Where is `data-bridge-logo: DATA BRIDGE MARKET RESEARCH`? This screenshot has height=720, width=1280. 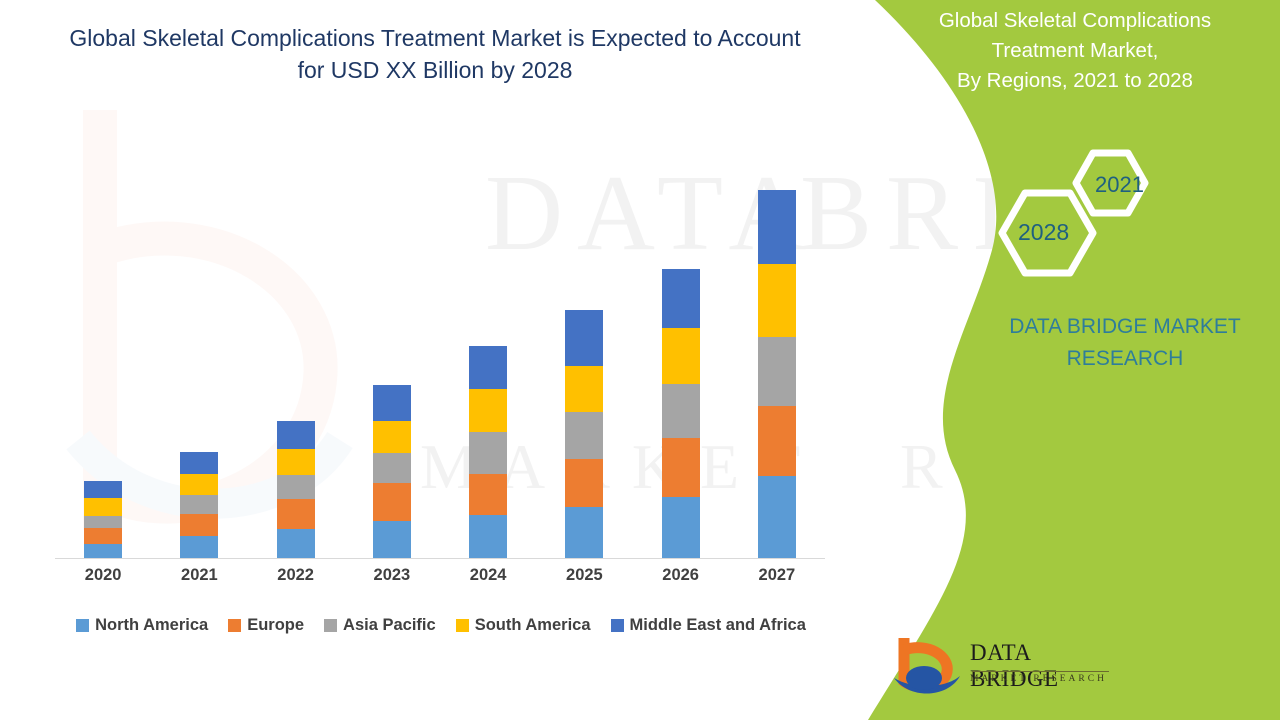
data-bridge-logo: DATA BRIDGE MARKET RESEARCH is located at coordinates (1005, 669).